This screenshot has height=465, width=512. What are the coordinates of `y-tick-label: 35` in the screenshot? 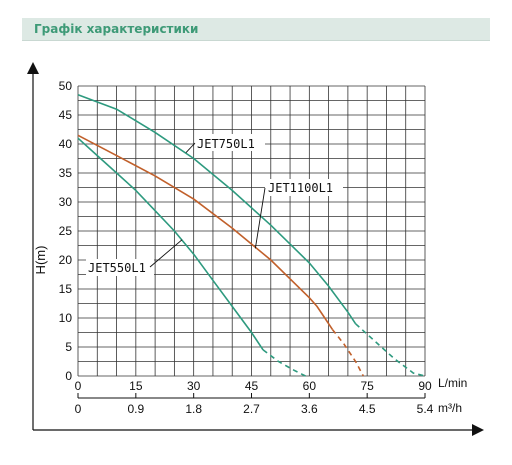 It's located at (66, 173).